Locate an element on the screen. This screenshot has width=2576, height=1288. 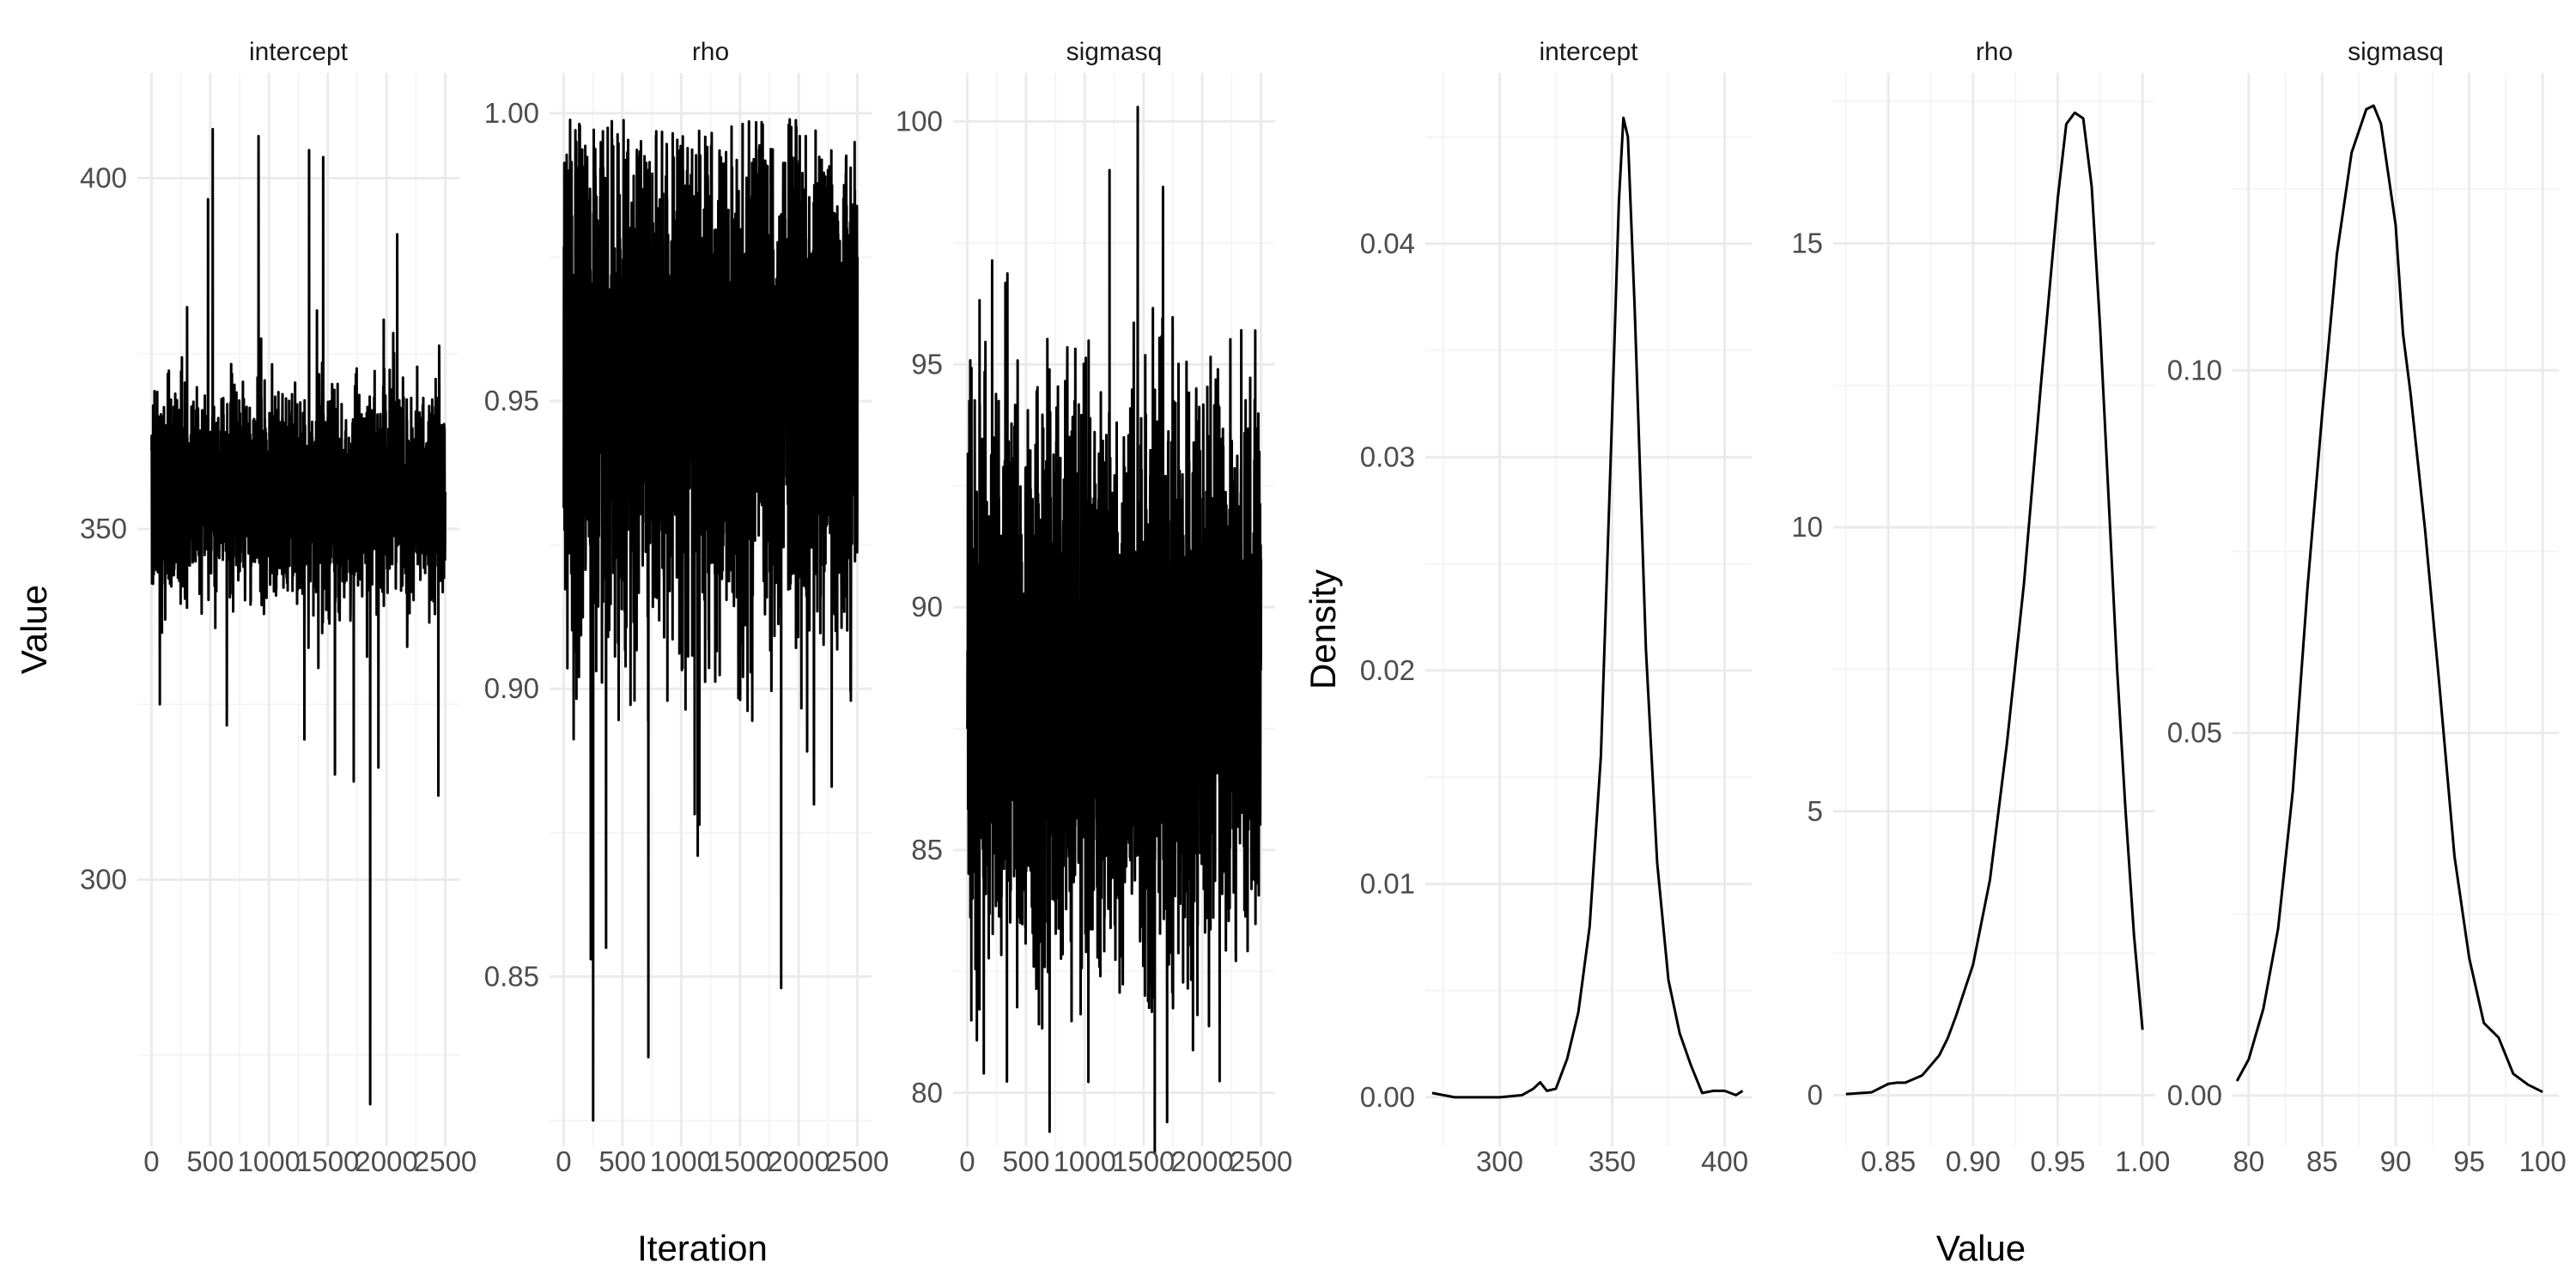
facet-panel-6: sigmasq 0.00 0.05 0.10 80 85 90 95 100 is located at coordinates (2367, 607).